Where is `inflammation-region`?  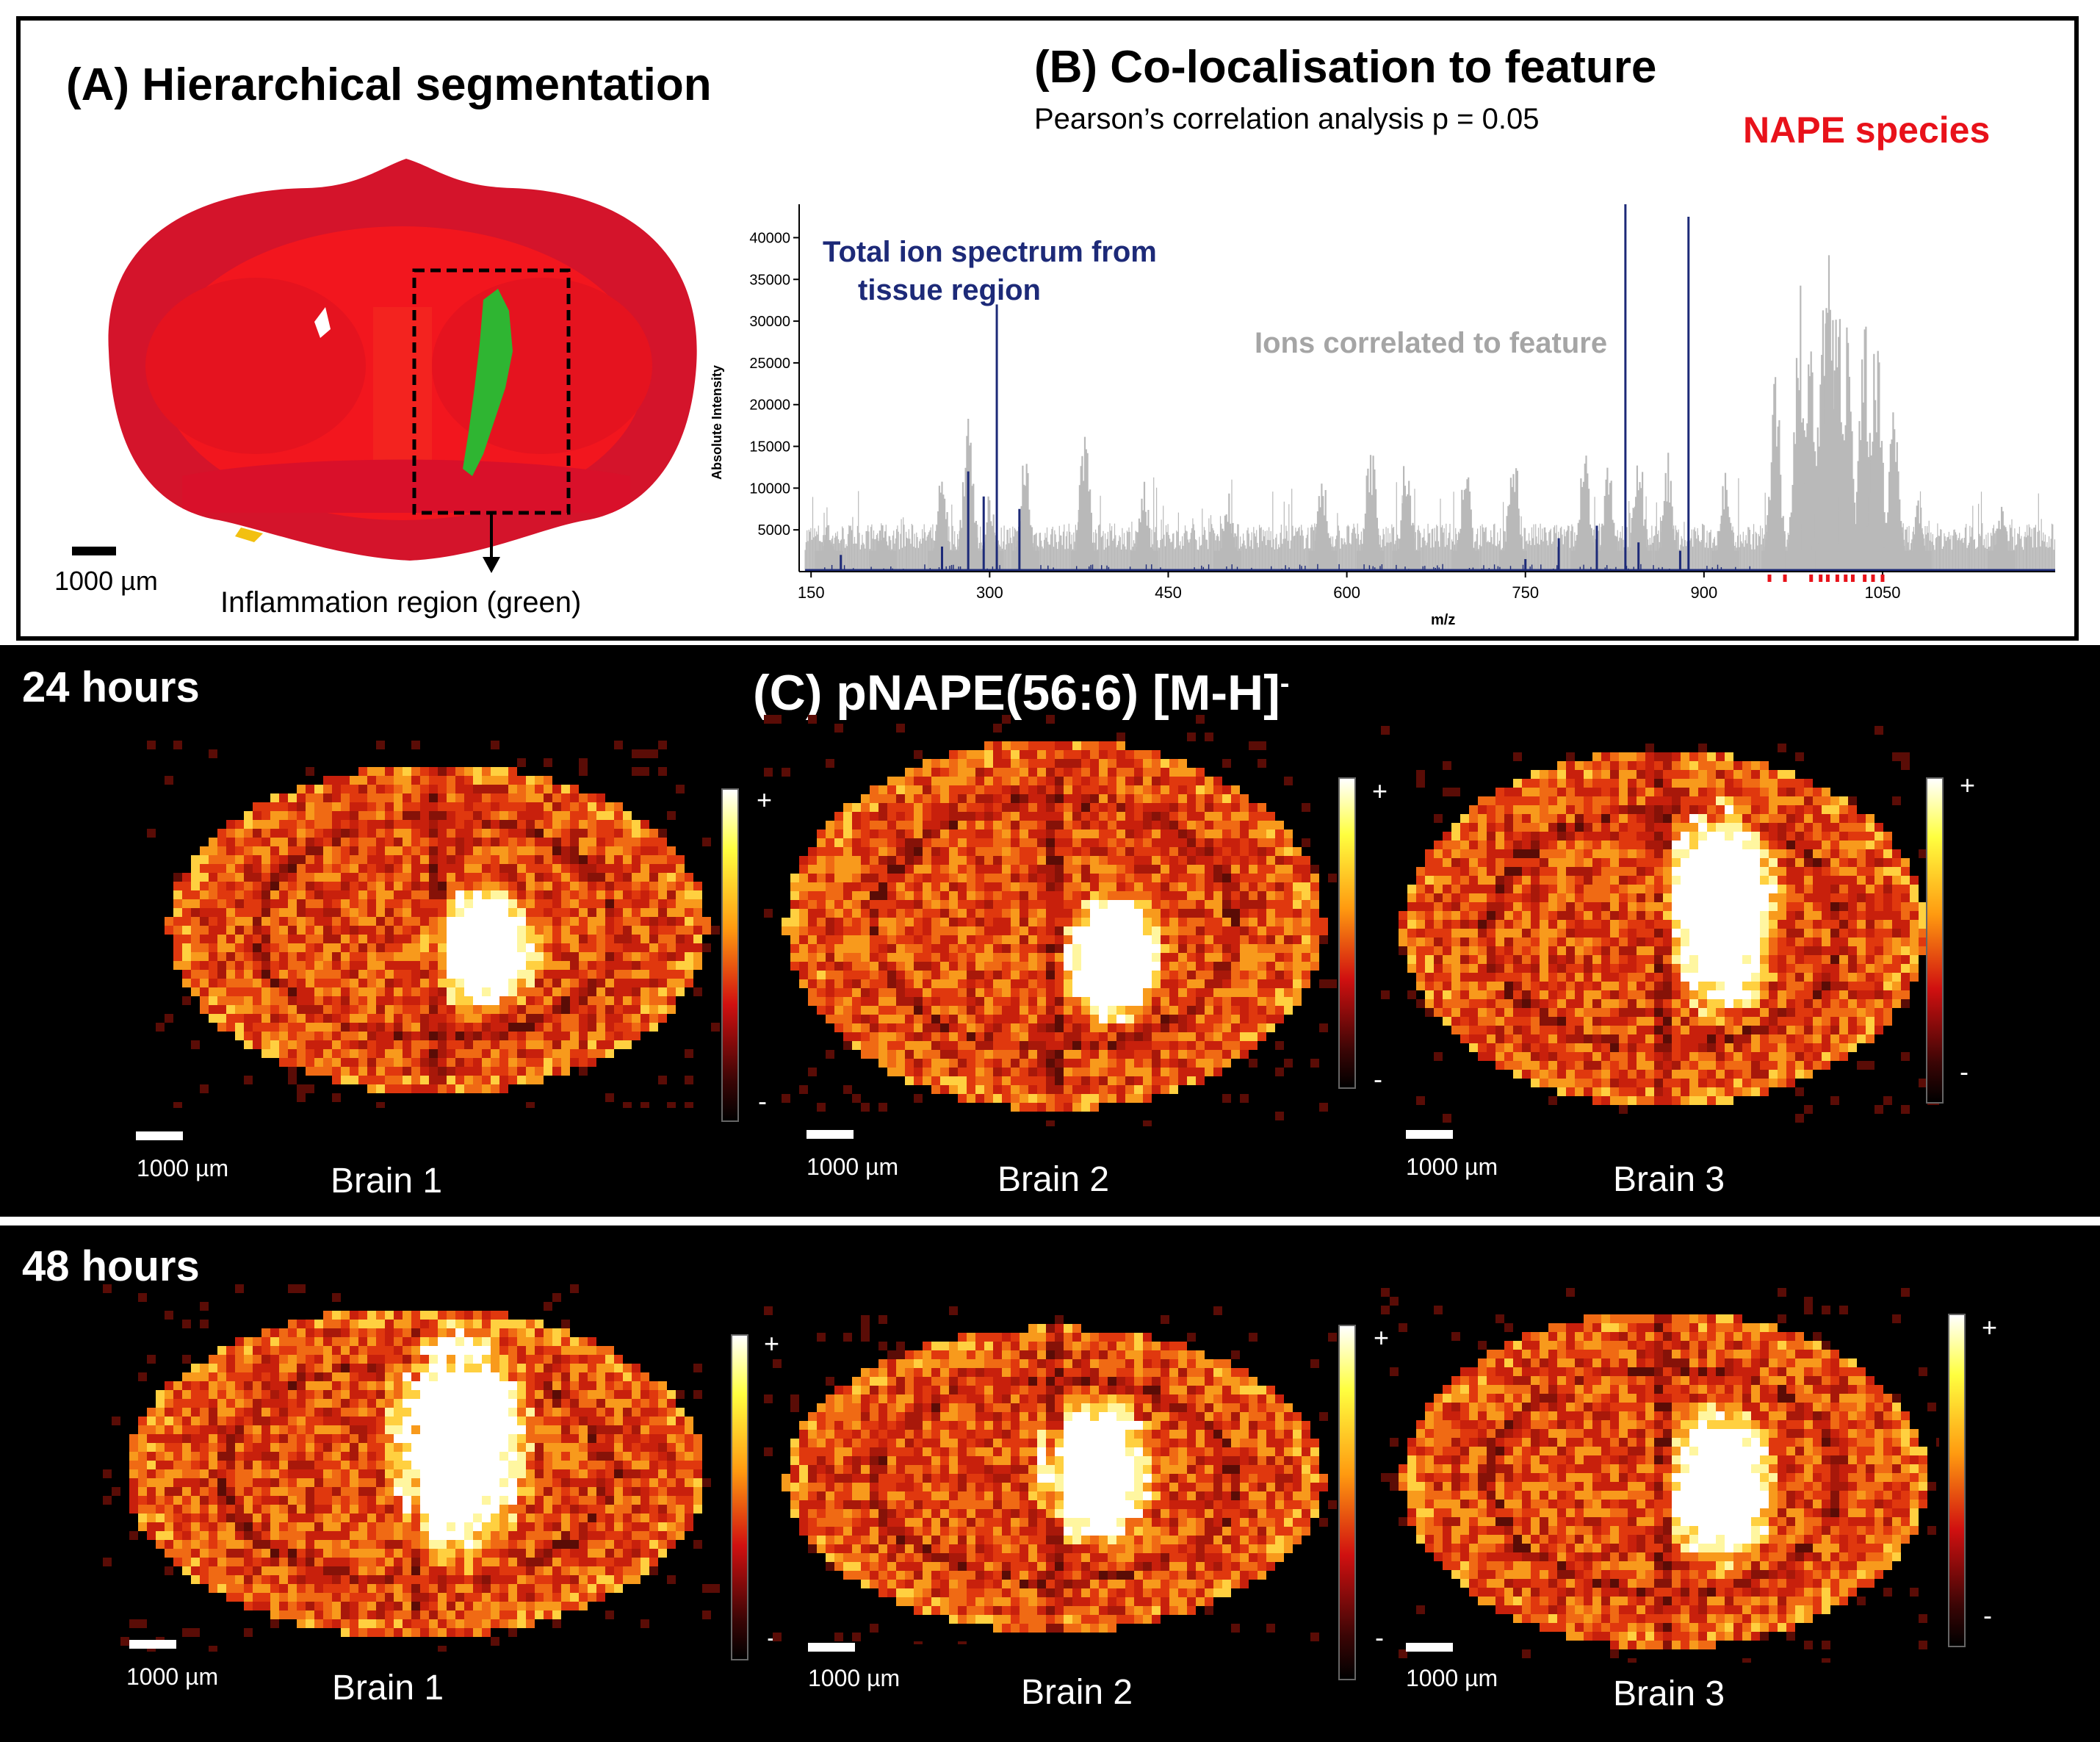 inflammation-region is located at coordinates (488, 382).